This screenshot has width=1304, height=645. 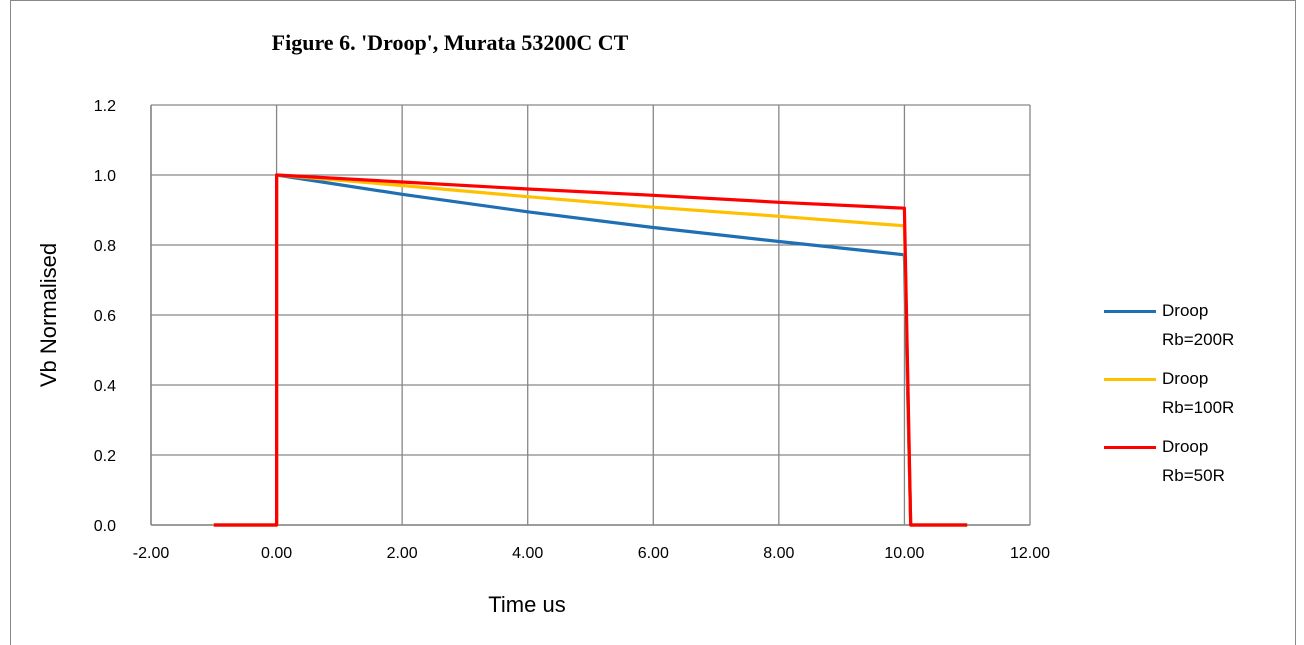 What do you see at coordinates (1030, 553) in the screenshot?
I see `x-tick-label: 12.00` at bounding box center [1030, 553].